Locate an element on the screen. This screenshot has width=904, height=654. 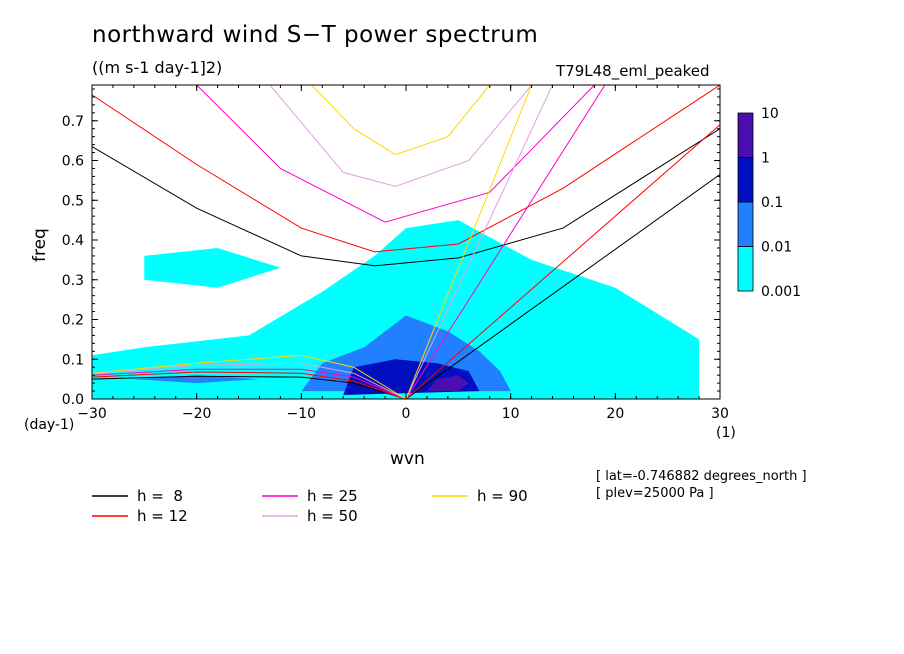
colorbar-label: 0.001 is located at coordinates (781, 292).